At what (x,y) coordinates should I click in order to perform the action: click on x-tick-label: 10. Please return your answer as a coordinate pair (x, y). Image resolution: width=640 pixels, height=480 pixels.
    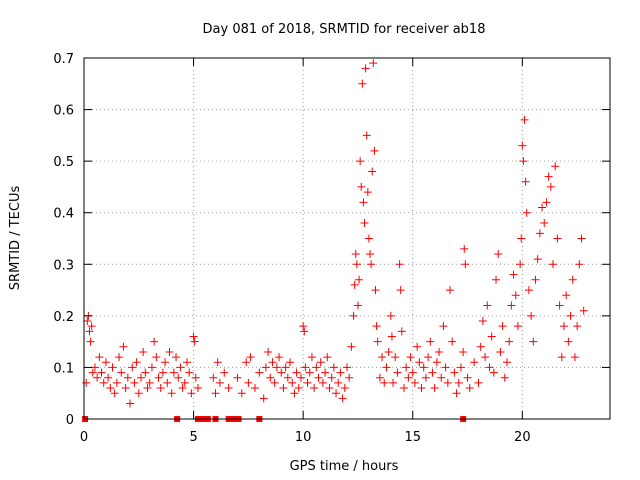
    Looking at the image, I should click on (303, 437).